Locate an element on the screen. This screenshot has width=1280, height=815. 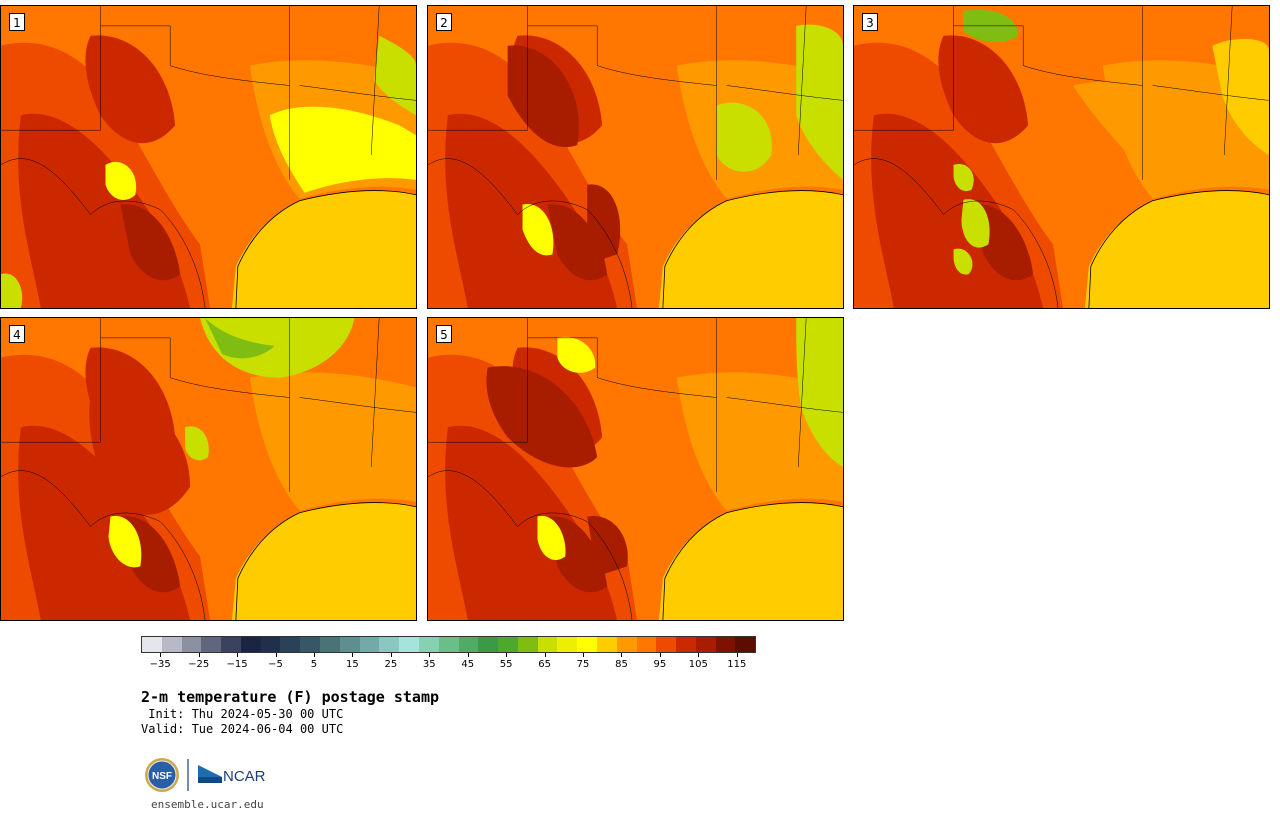
colorbar-tick-label: 115 is located at coordinates (737, 664).